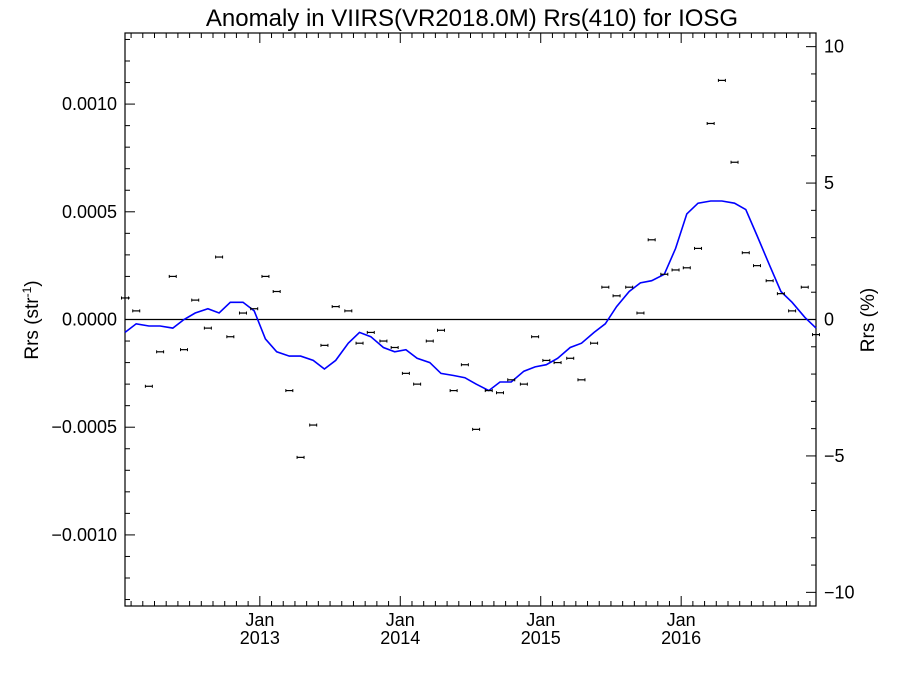  I want to click on y-right-tick-label: 10, so click(834, 47).